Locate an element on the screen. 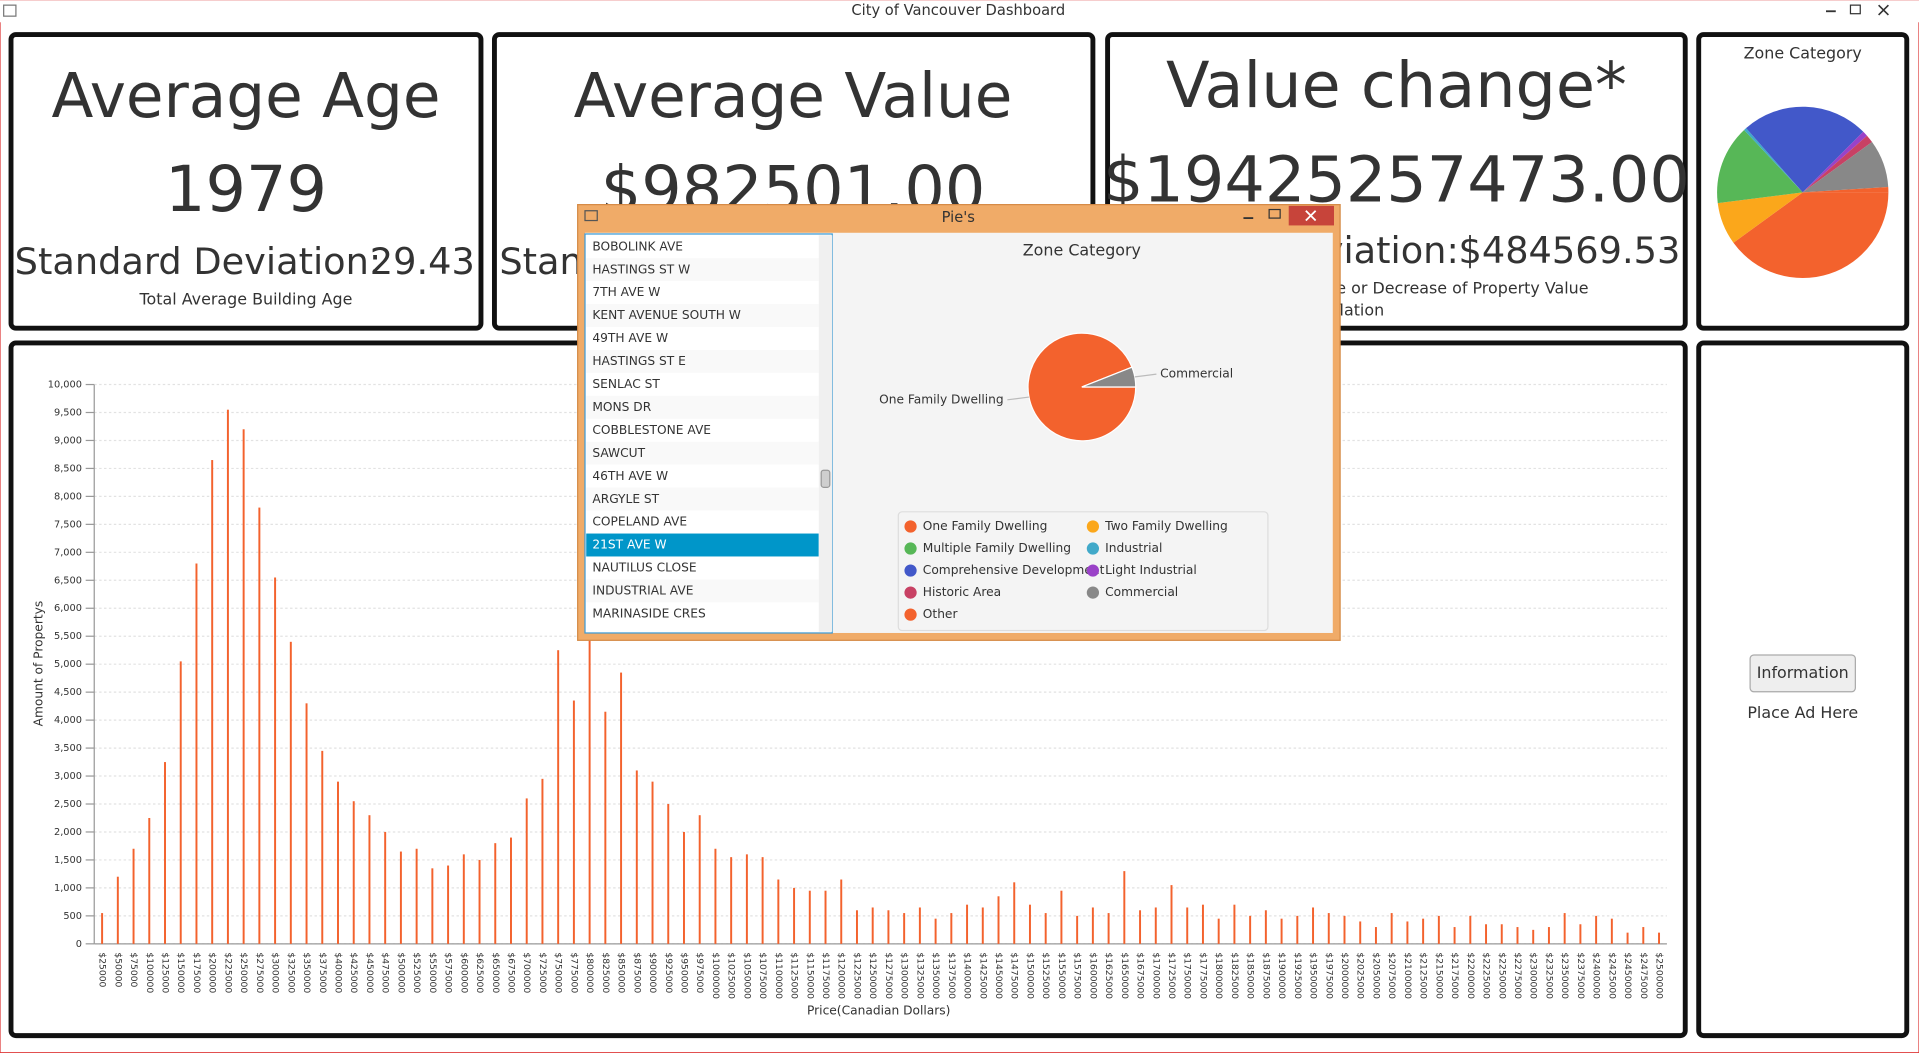  x-tick-label: $1875000 is located at coordinates (1265, 975).